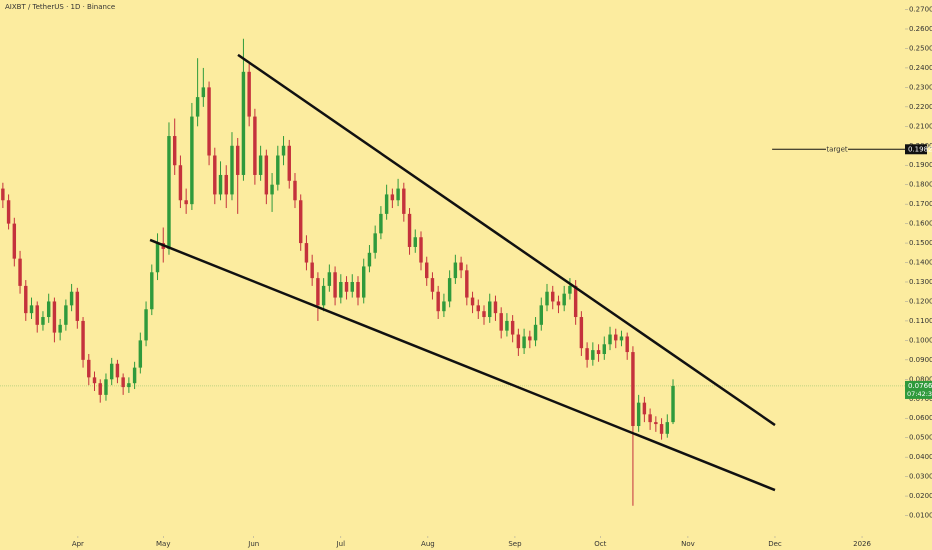 This screenshot has width=932, height=550. What do you see at coordinates (837, 149) in the screenshot?
I see `target-label-bg` at bounding box center [837, 149].